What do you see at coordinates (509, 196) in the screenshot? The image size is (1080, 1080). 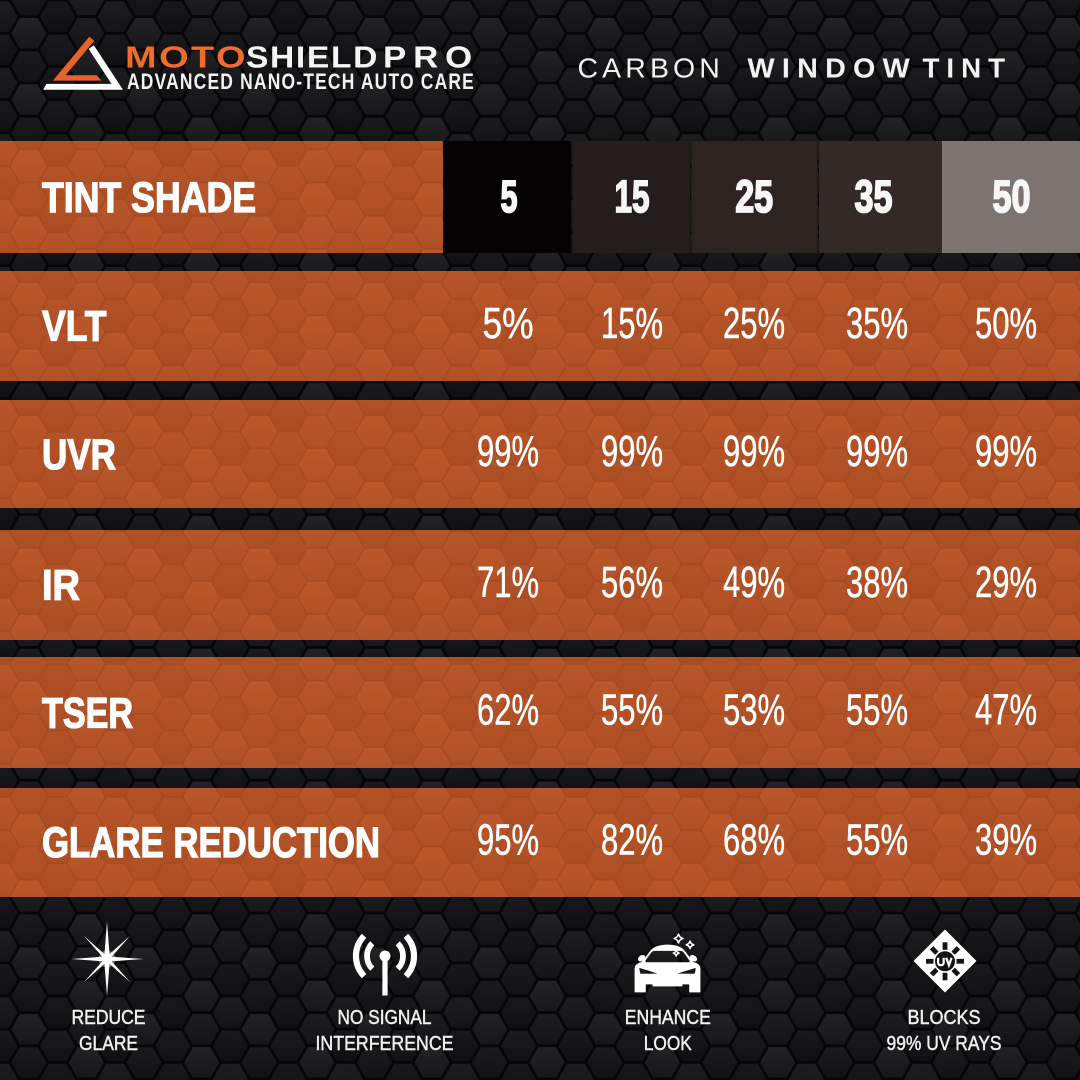 I see `svg-text: 5` at bounding box center [509, 196].